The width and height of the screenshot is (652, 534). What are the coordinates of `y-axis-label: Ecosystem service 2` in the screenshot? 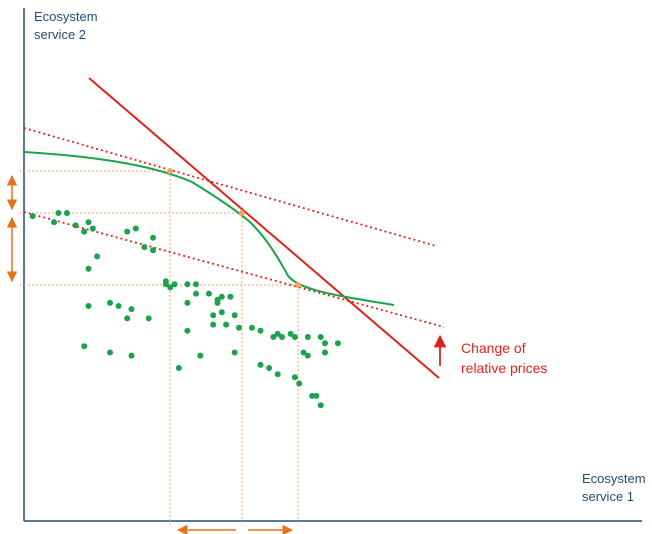 It's located at (66, 25).